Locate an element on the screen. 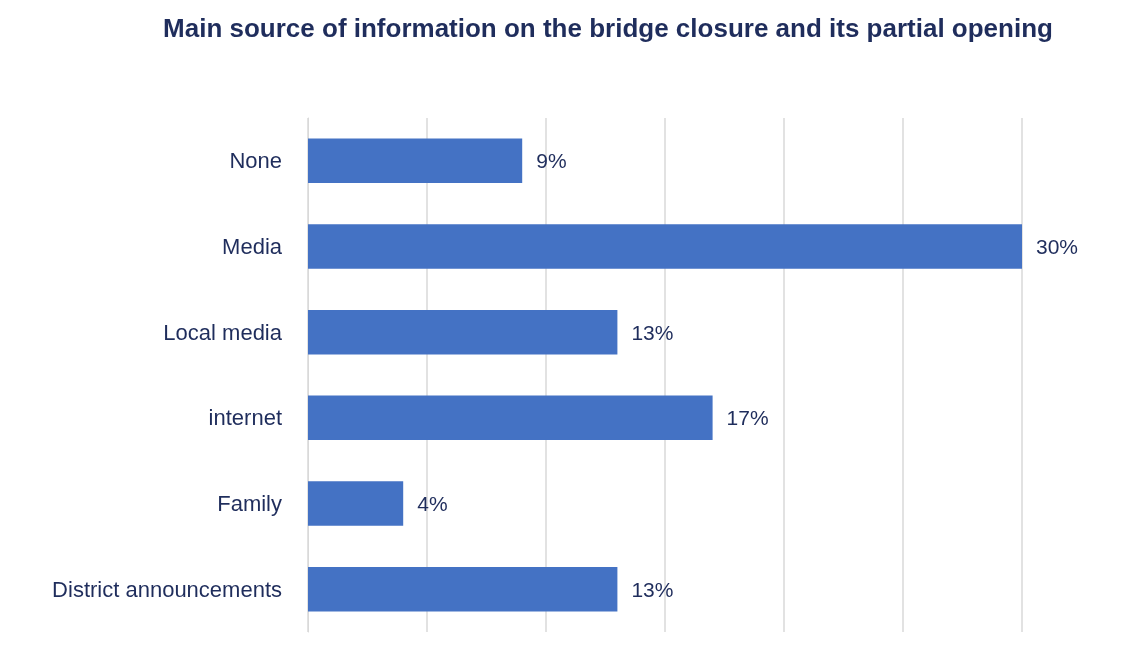  chart-title: Main source of information on the bridge closure and its partial opening is located at coordinates (608, 28).